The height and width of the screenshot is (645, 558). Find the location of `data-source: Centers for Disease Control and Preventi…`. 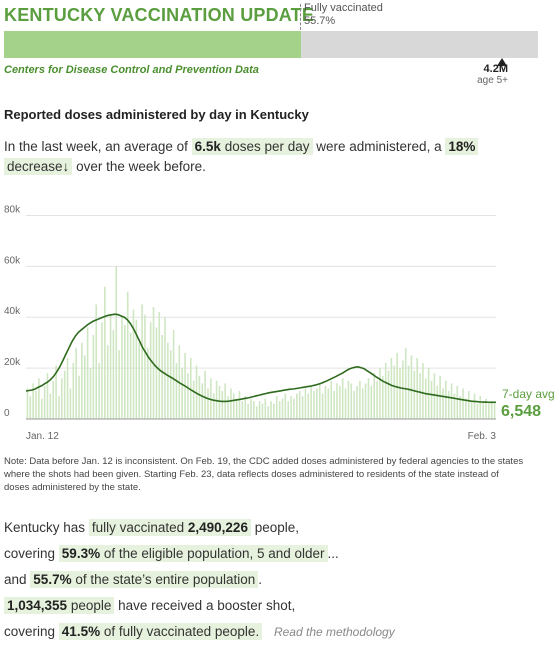

data-source: Centers for Disease Control and Preventi… is located at coordinates (131, 70).